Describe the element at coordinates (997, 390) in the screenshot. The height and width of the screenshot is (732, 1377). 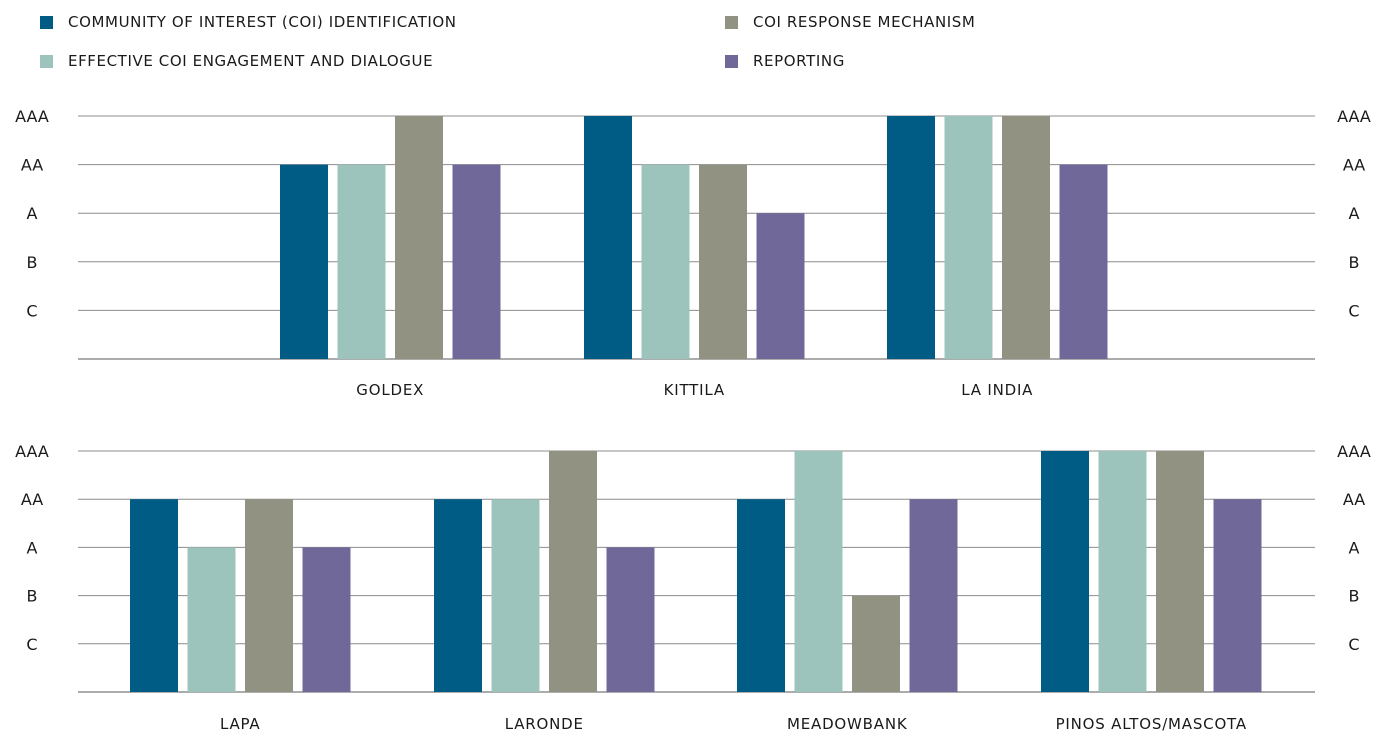
I see `x-category-label: LA INDIA` at that location.